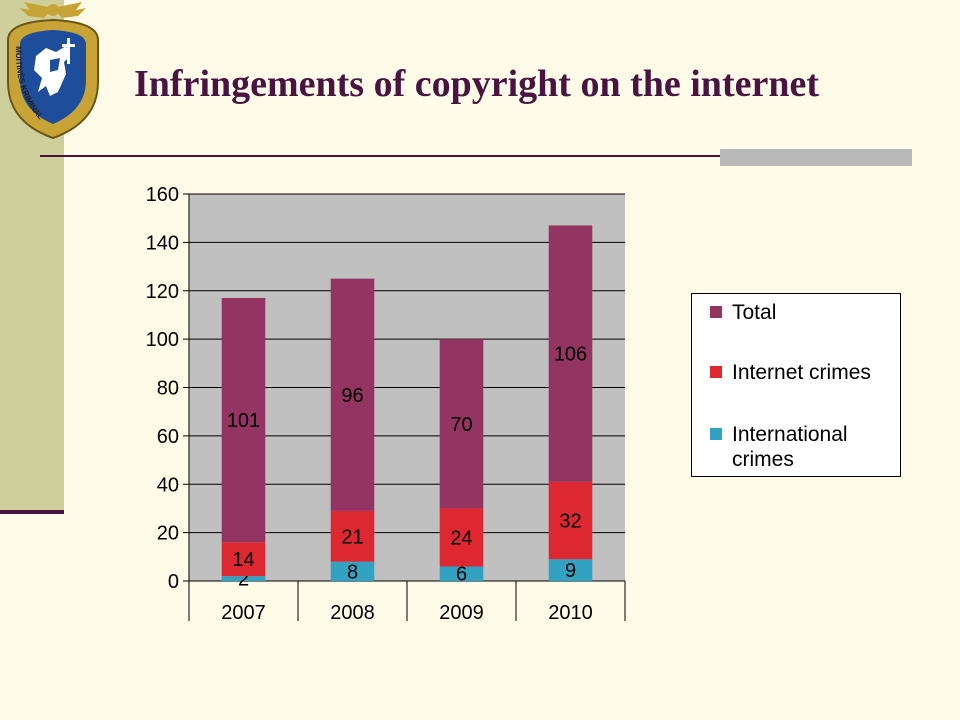  I want to click on data-label: 2, so click(243, 580).